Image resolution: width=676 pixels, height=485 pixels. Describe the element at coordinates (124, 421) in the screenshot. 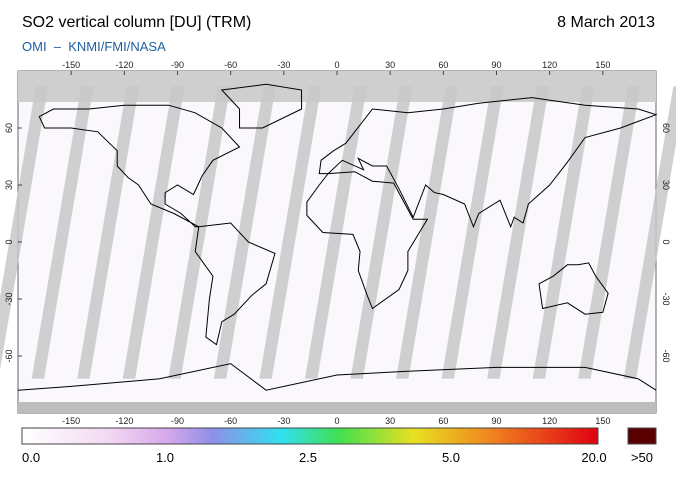

I see `lon-label-bottom: -120` at that location.